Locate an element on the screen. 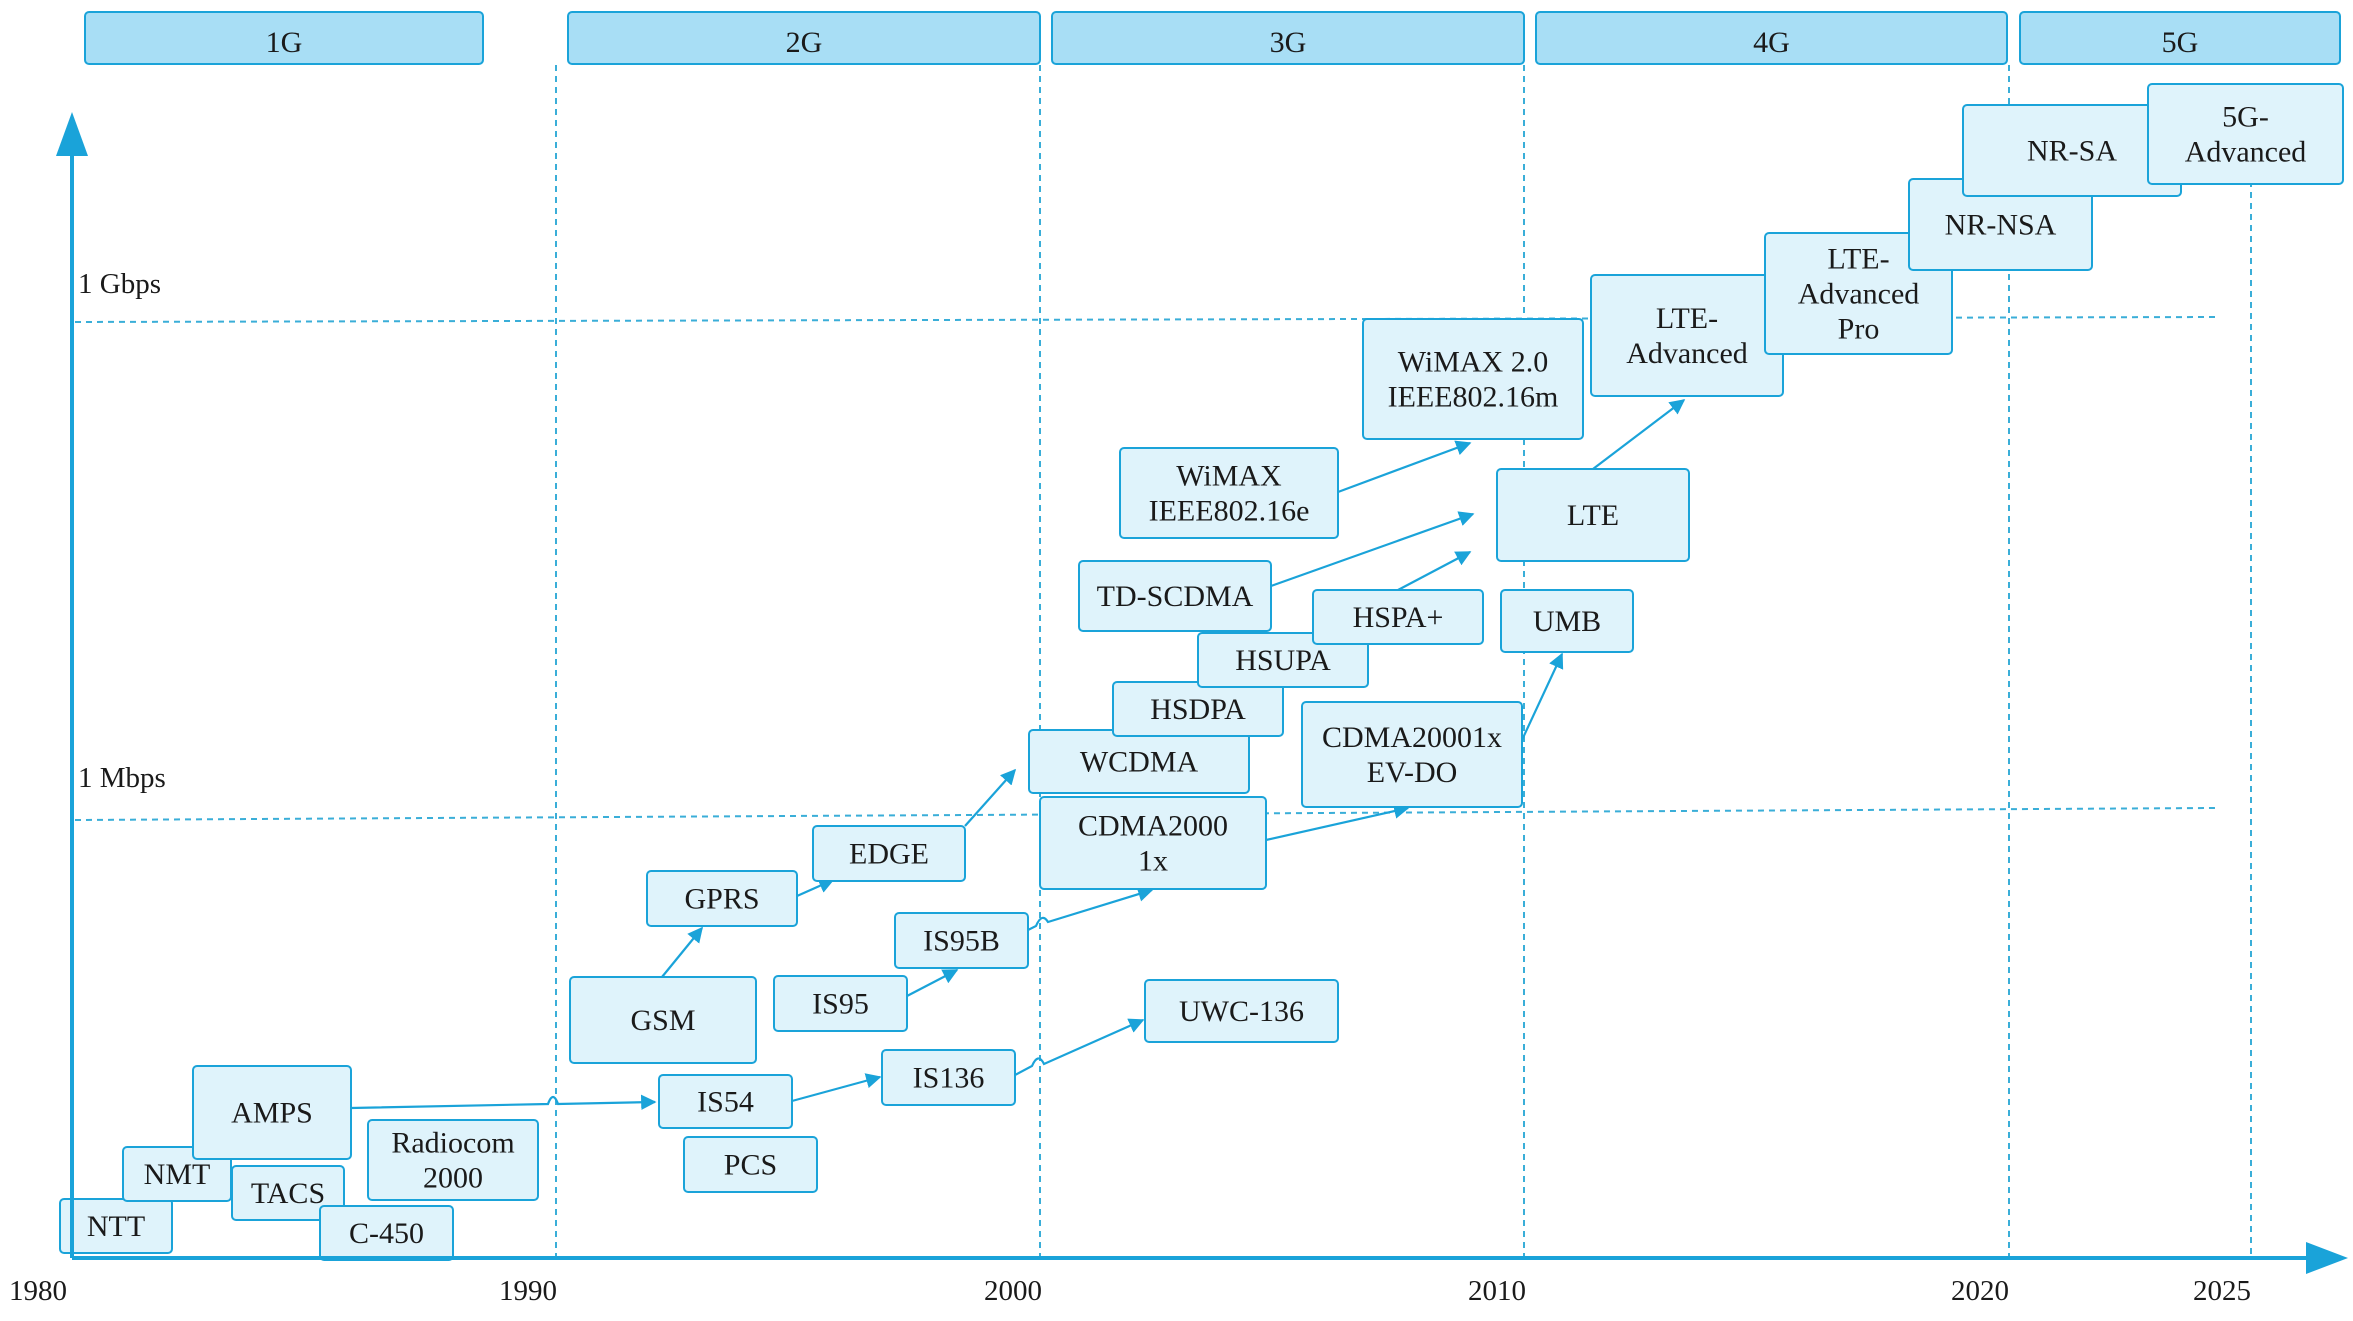 This screenshot has width=2353, height=1321. tech-node-label: LTE is located at coordinates (1593, 515).